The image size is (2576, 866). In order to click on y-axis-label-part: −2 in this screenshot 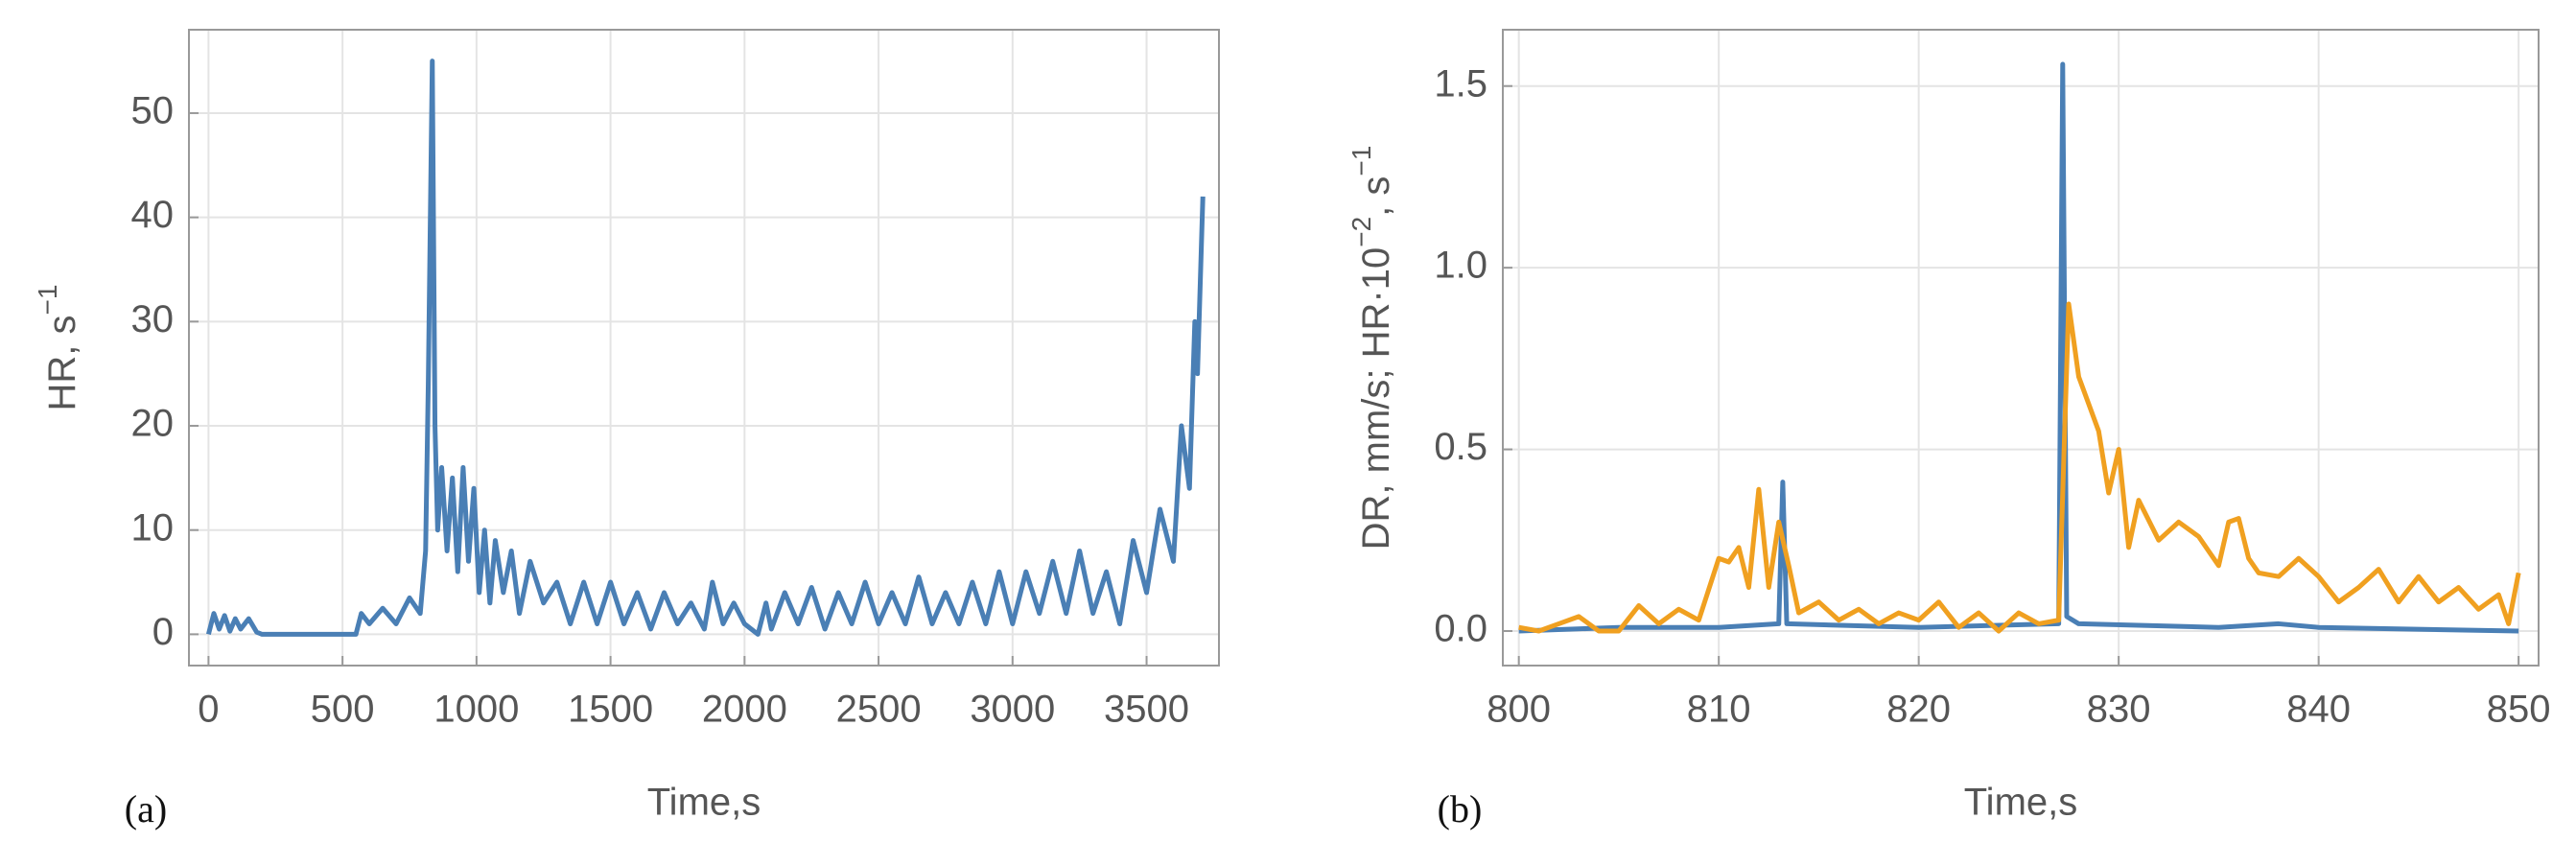, I will do `click(1361, 232)`.